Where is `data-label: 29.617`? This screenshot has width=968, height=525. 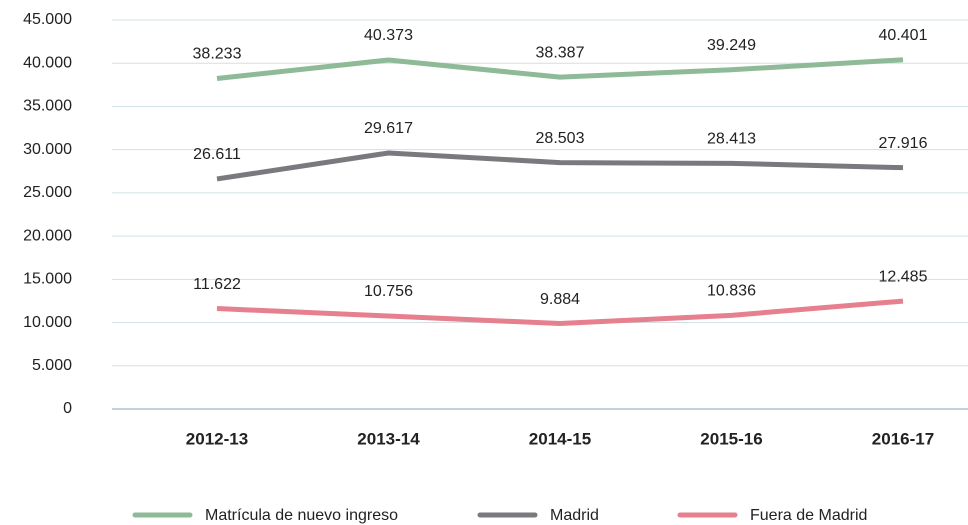
data-label: 29.617 is located at coordinates (388, 128).